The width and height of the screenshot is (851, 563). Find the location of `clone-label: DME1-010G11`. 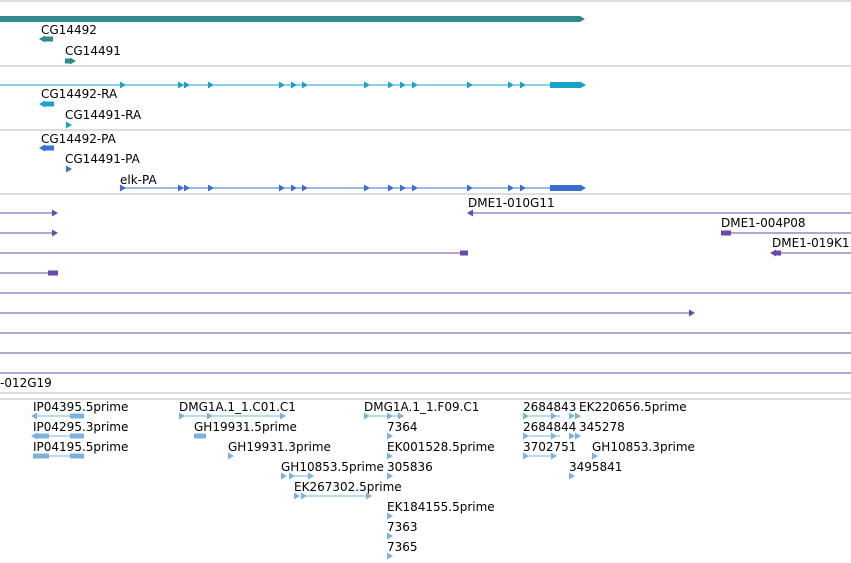

clone-label: DME1-010G11 is located at coordinates (511, 203).